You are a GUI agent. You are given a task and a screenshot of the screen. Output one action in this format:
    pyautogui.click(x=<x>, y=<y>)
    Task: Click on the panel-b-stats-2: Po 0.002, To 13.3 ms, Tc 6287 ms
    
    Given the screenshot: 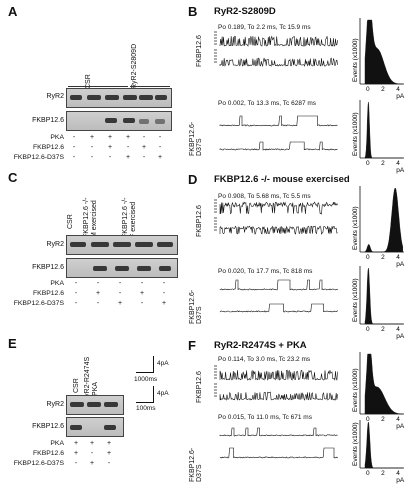 What is the action you would take?
    pyautogui.click(x=267, y=103)
    